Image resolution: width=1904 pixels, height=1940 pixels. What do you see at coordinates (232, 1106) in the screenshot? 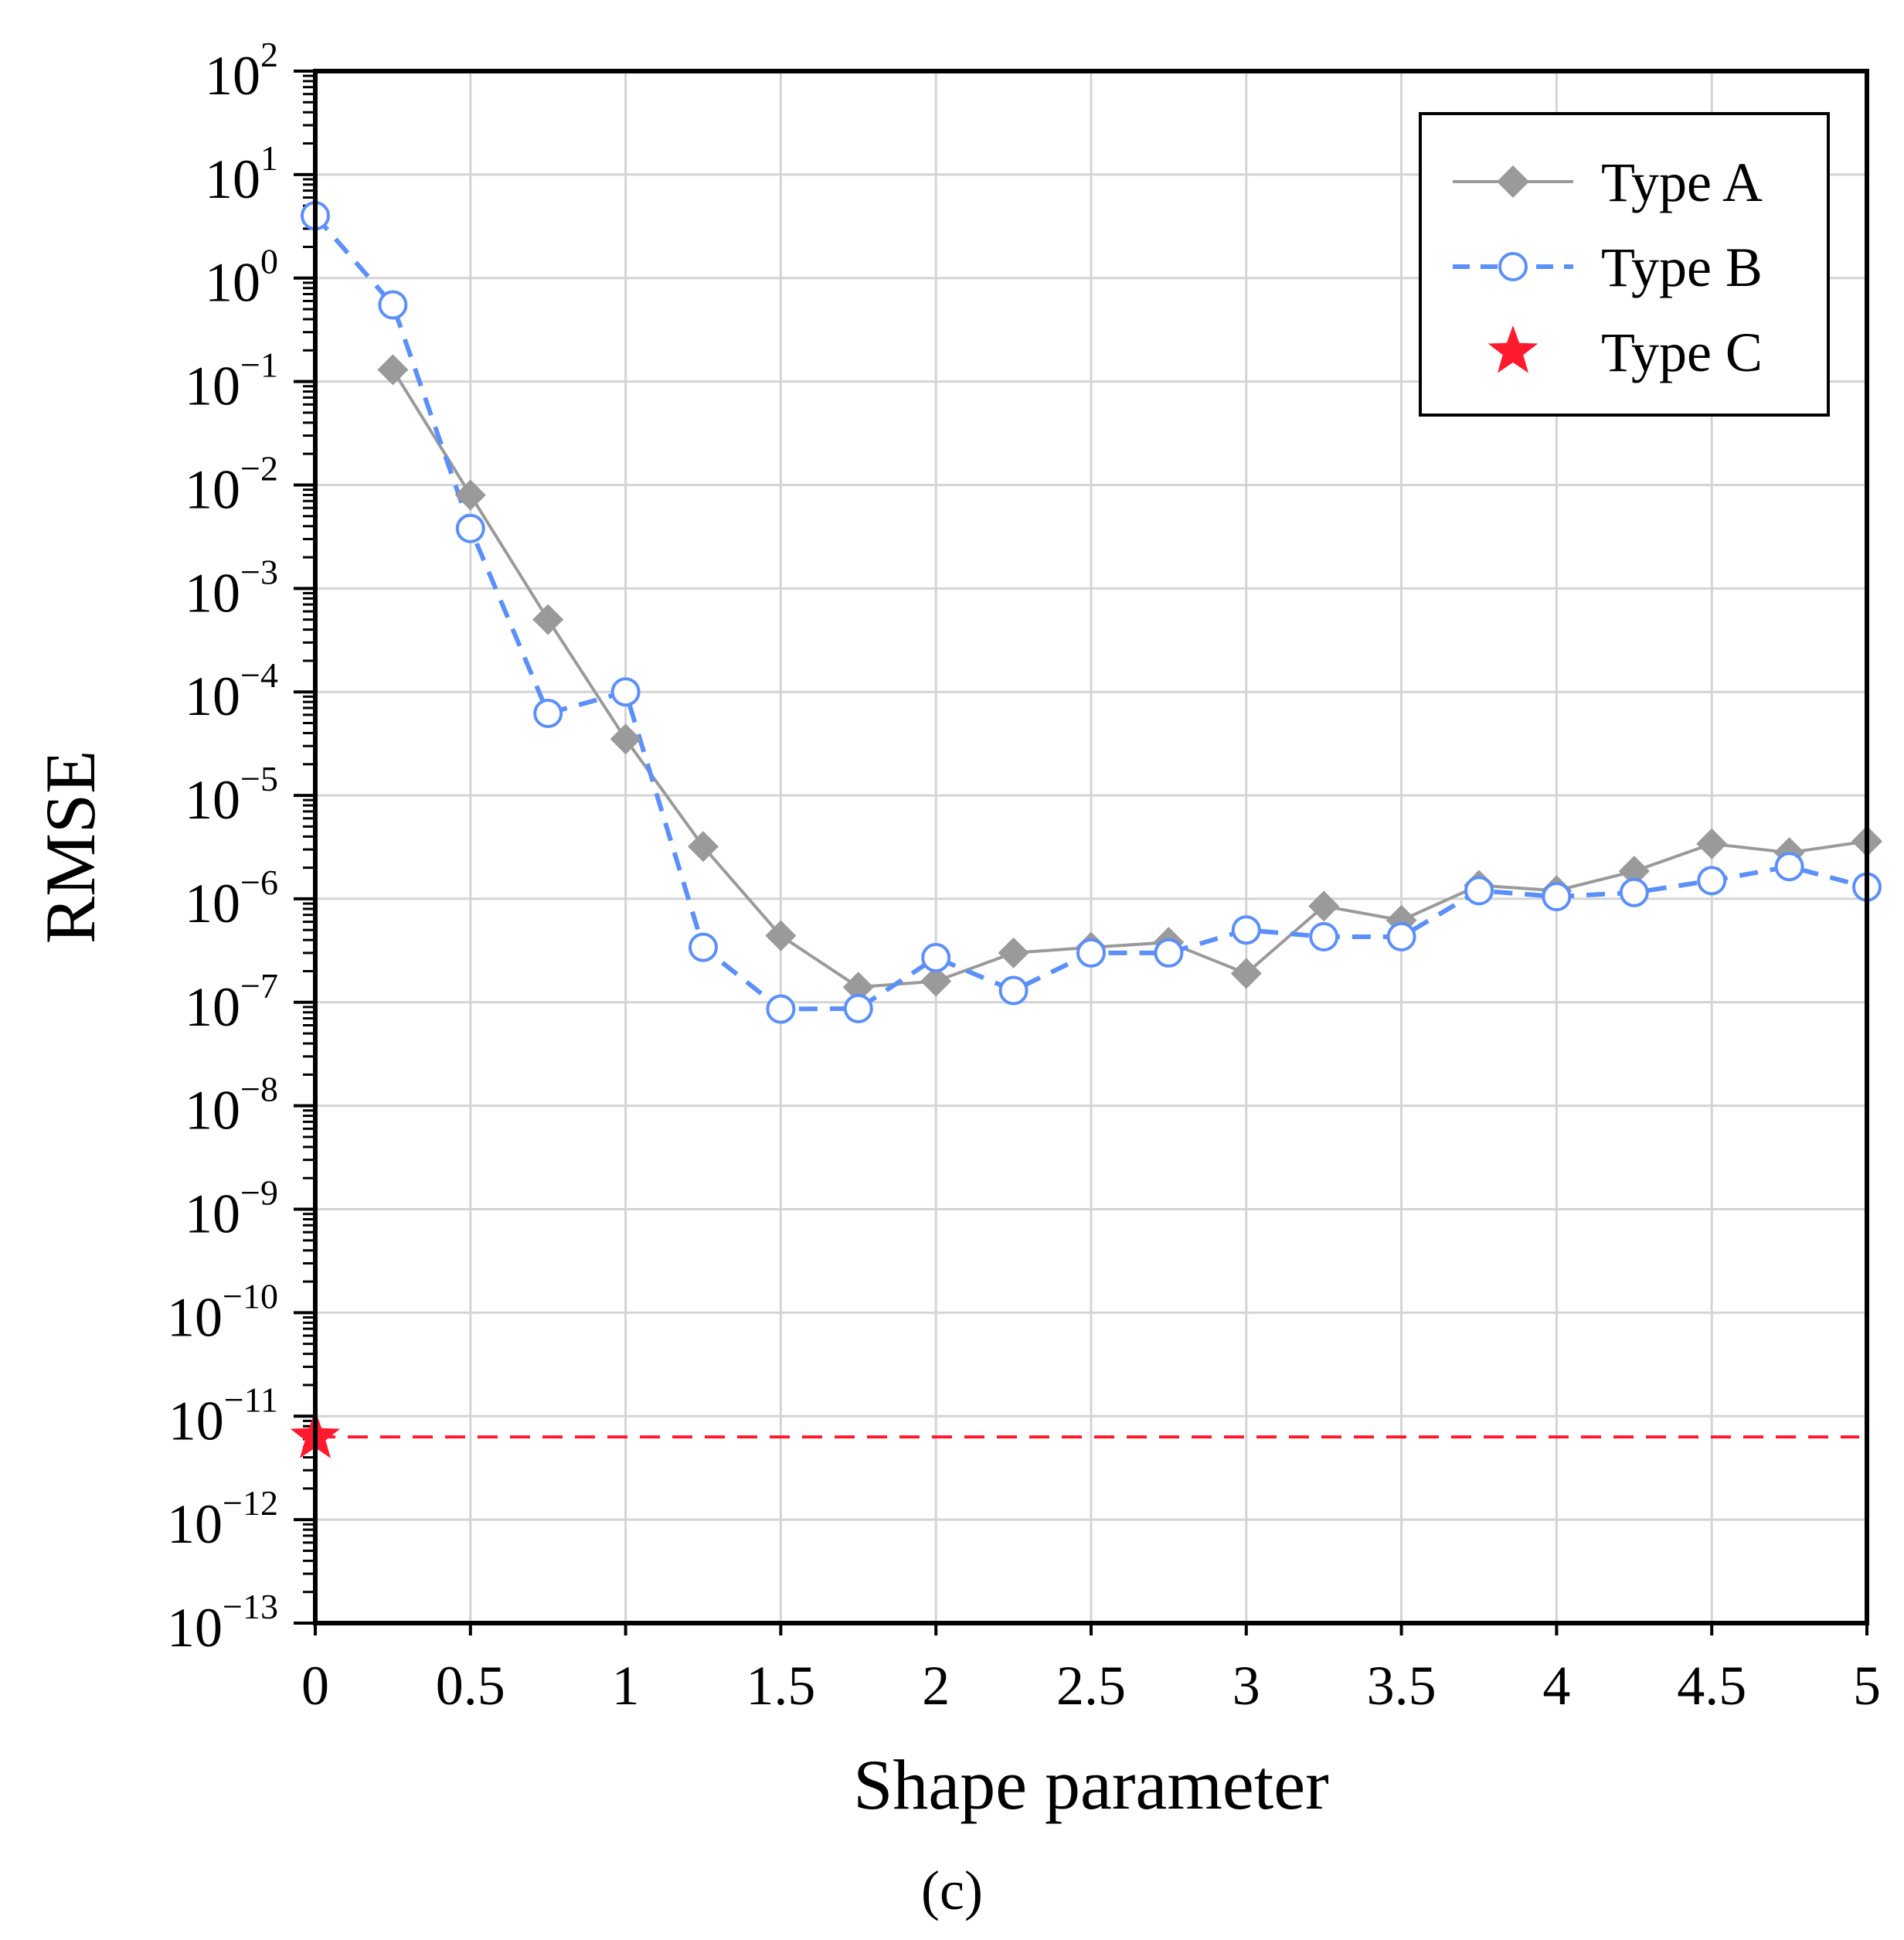
I see `y-tick-label: 10⁻⁸` at bounding box center [232, 1106].